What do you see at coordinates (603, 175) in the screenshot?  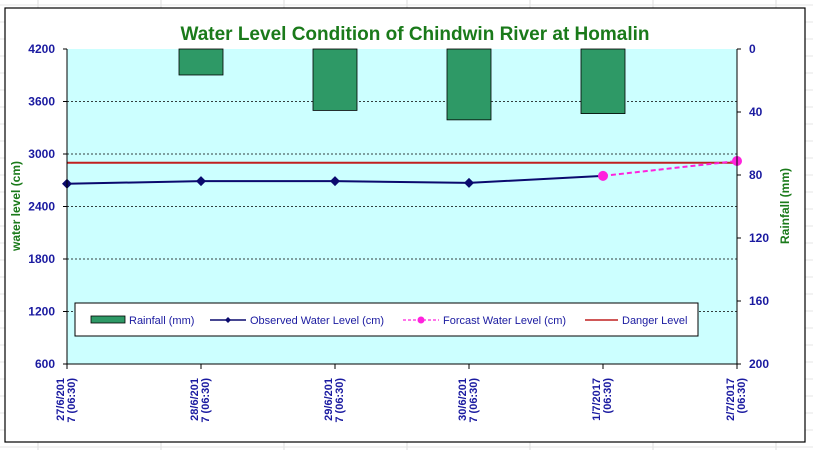 I see `forecast-point` at bounding box center [603, 175].